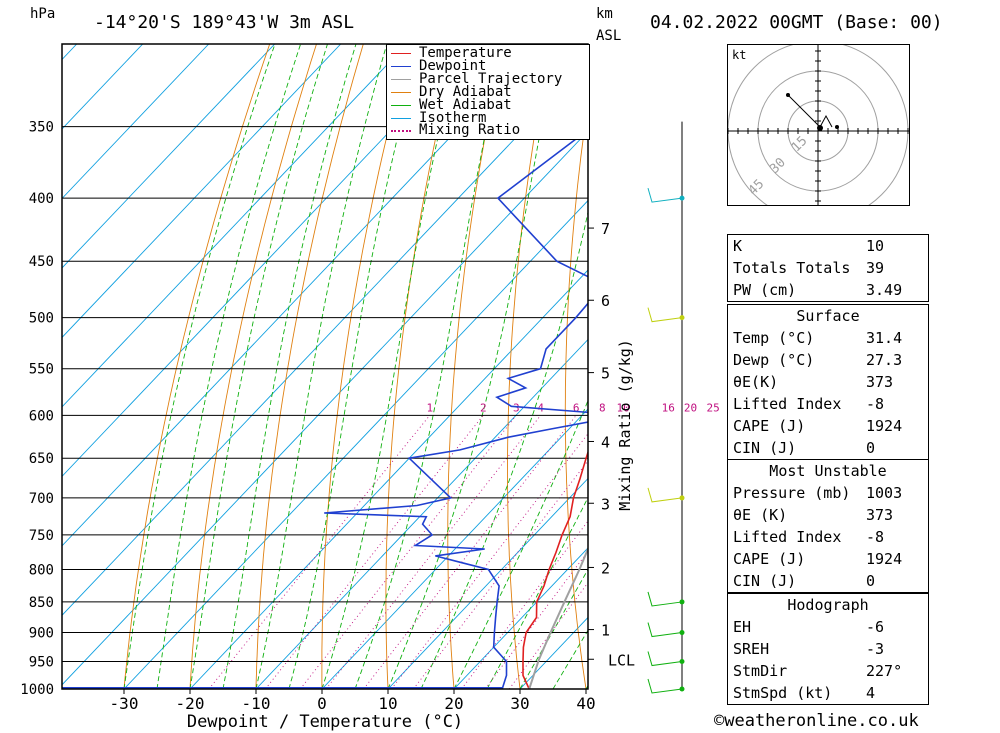  I want to click on pressure-tick-label: 850, so click(41, 603).